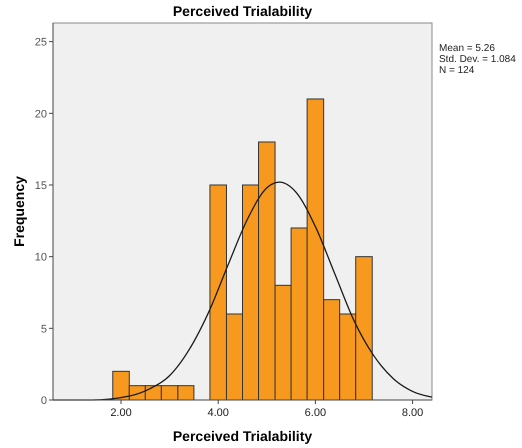  I want to click on y-tick-label: 0, so click(43, 401).